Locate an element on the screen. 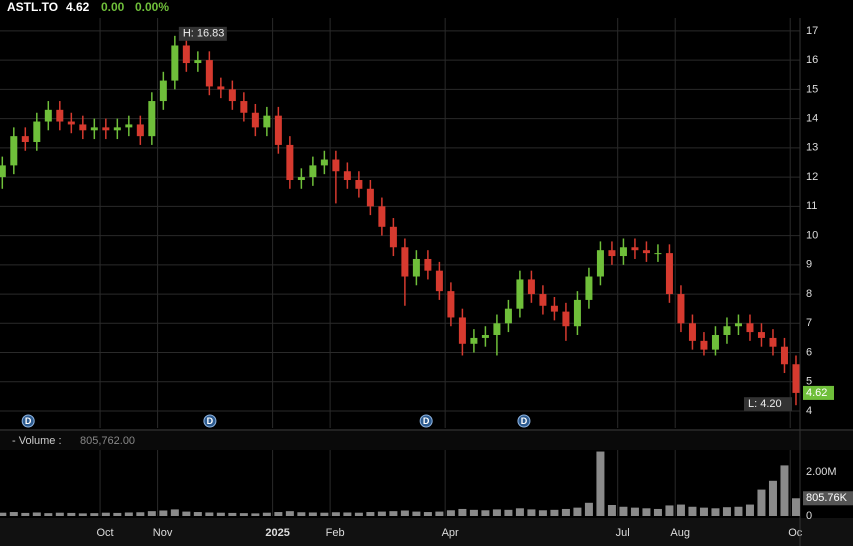  volume-tag is located at coordinates (828, 498).